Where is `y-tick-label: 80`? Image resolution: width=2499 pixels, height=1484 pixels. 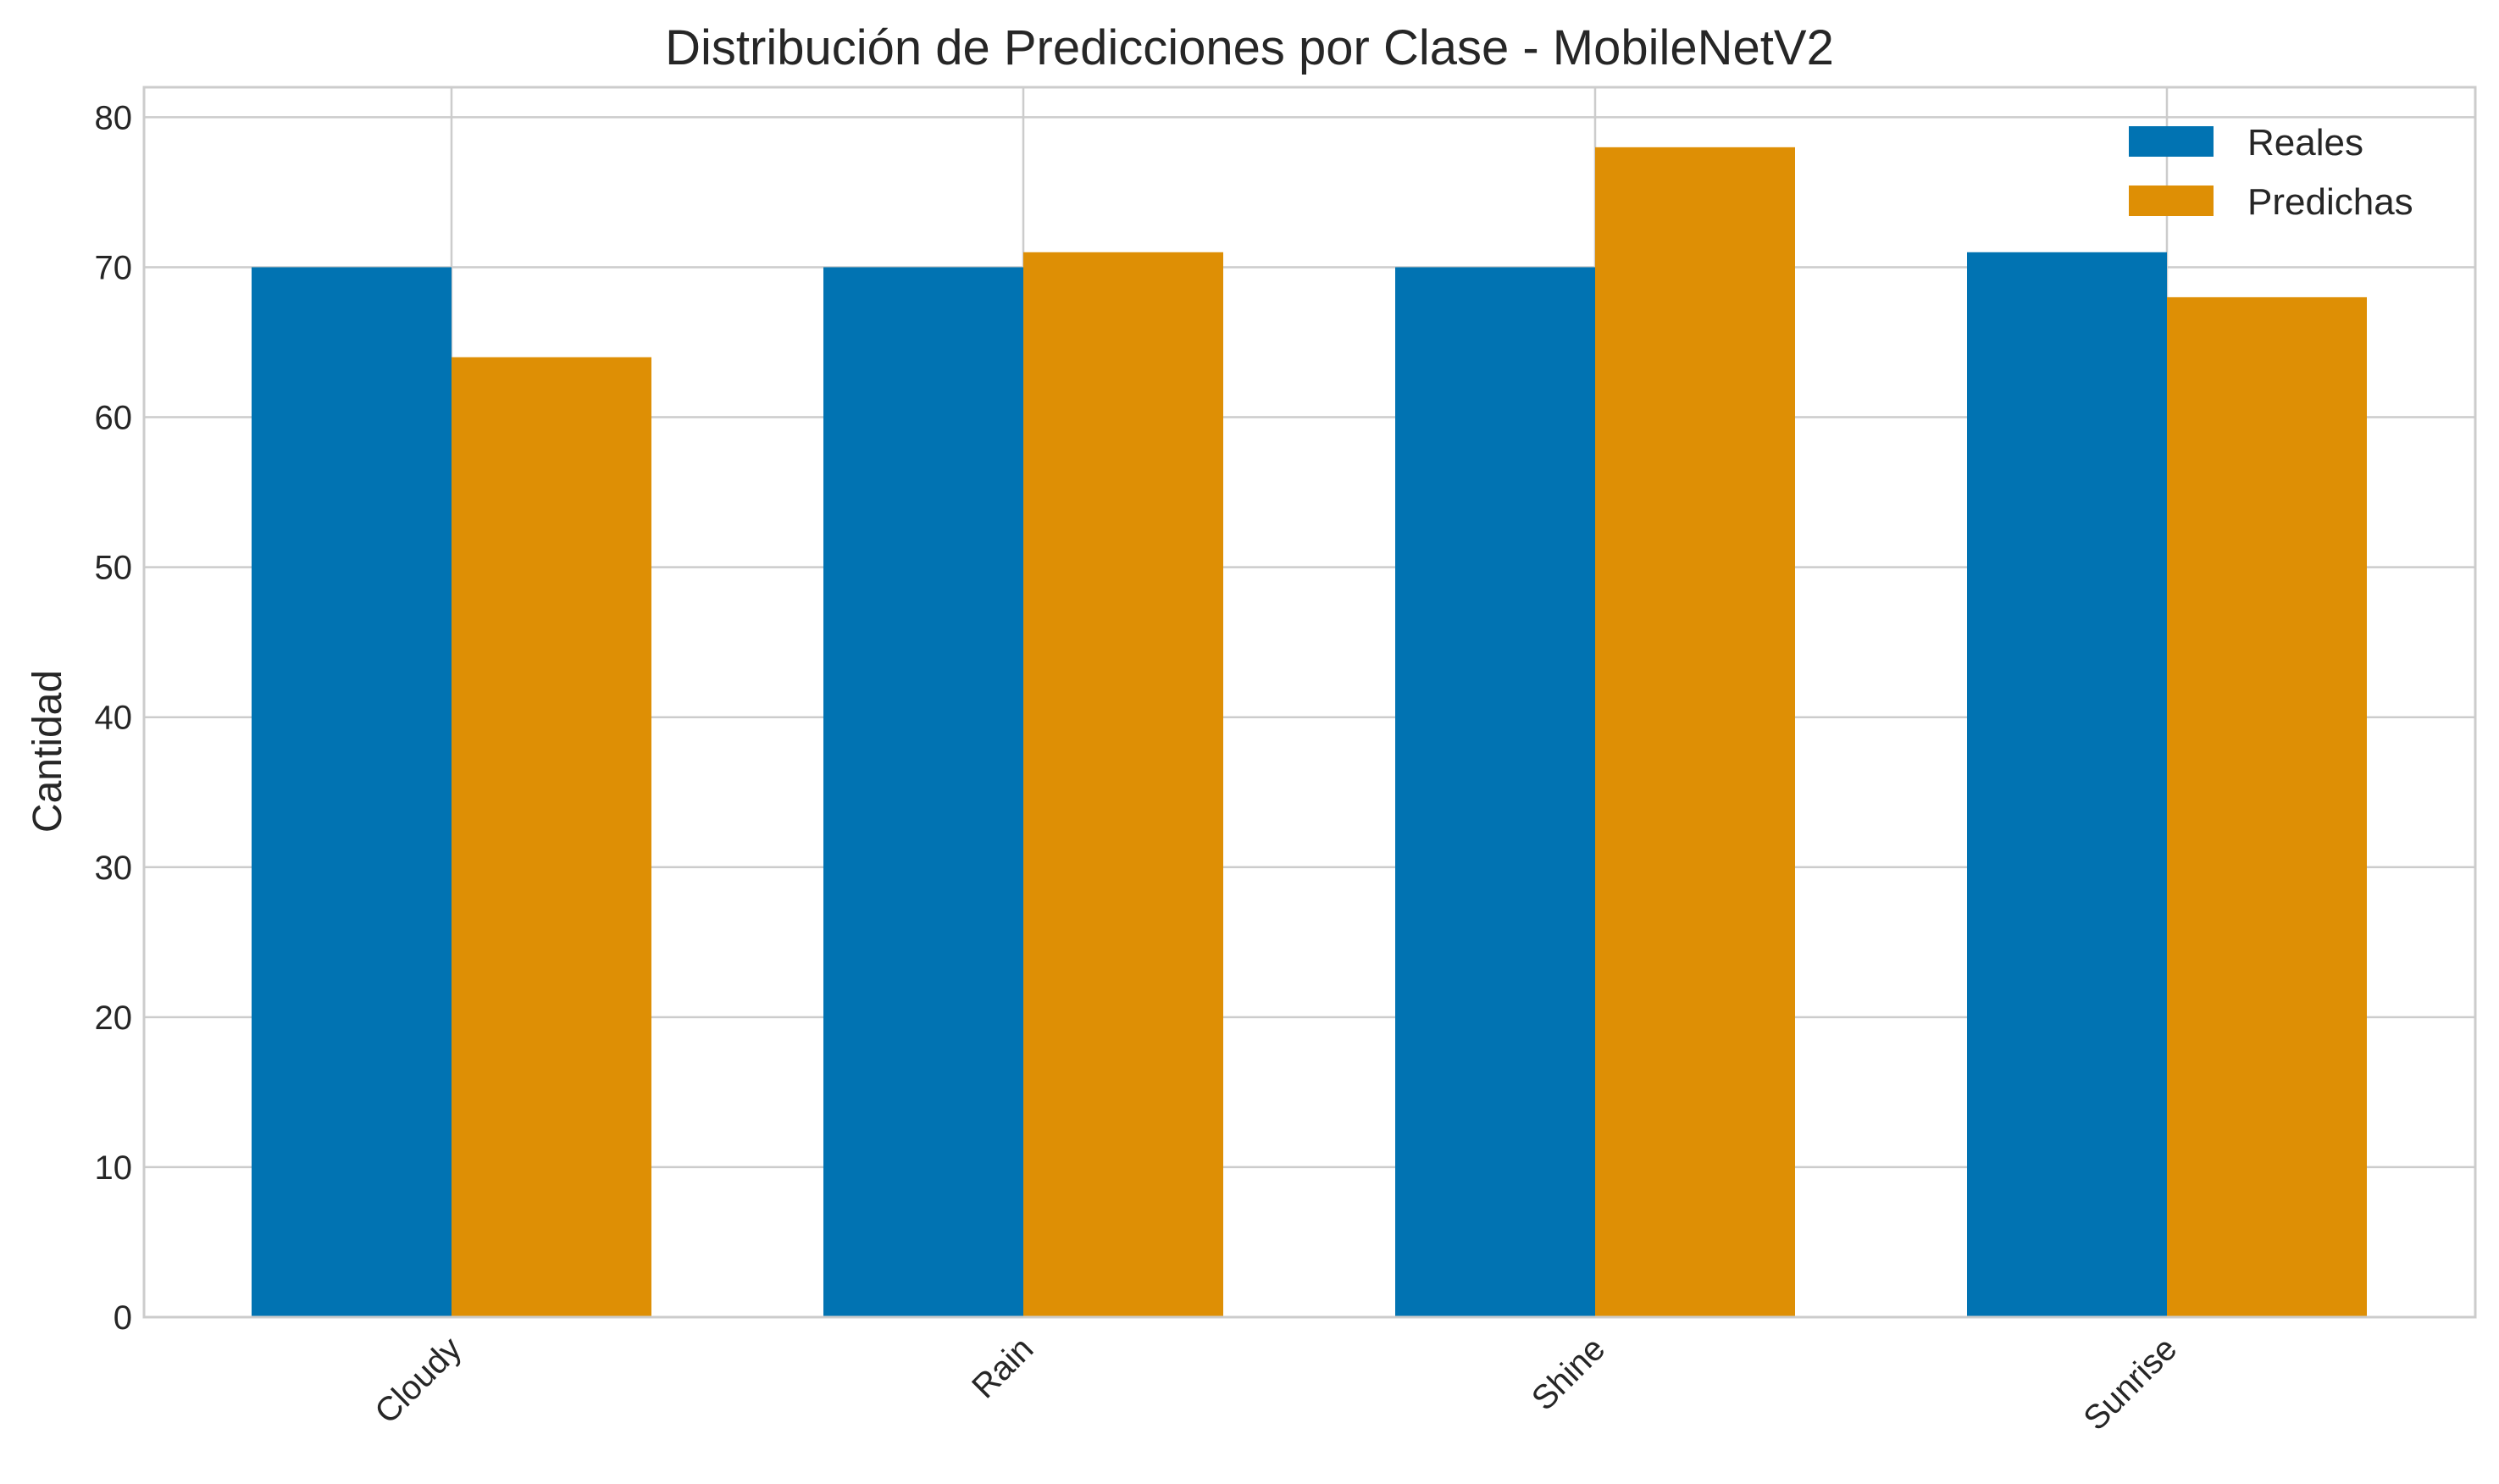
y-tick-label: 80 is located at coordinates (114, 117).